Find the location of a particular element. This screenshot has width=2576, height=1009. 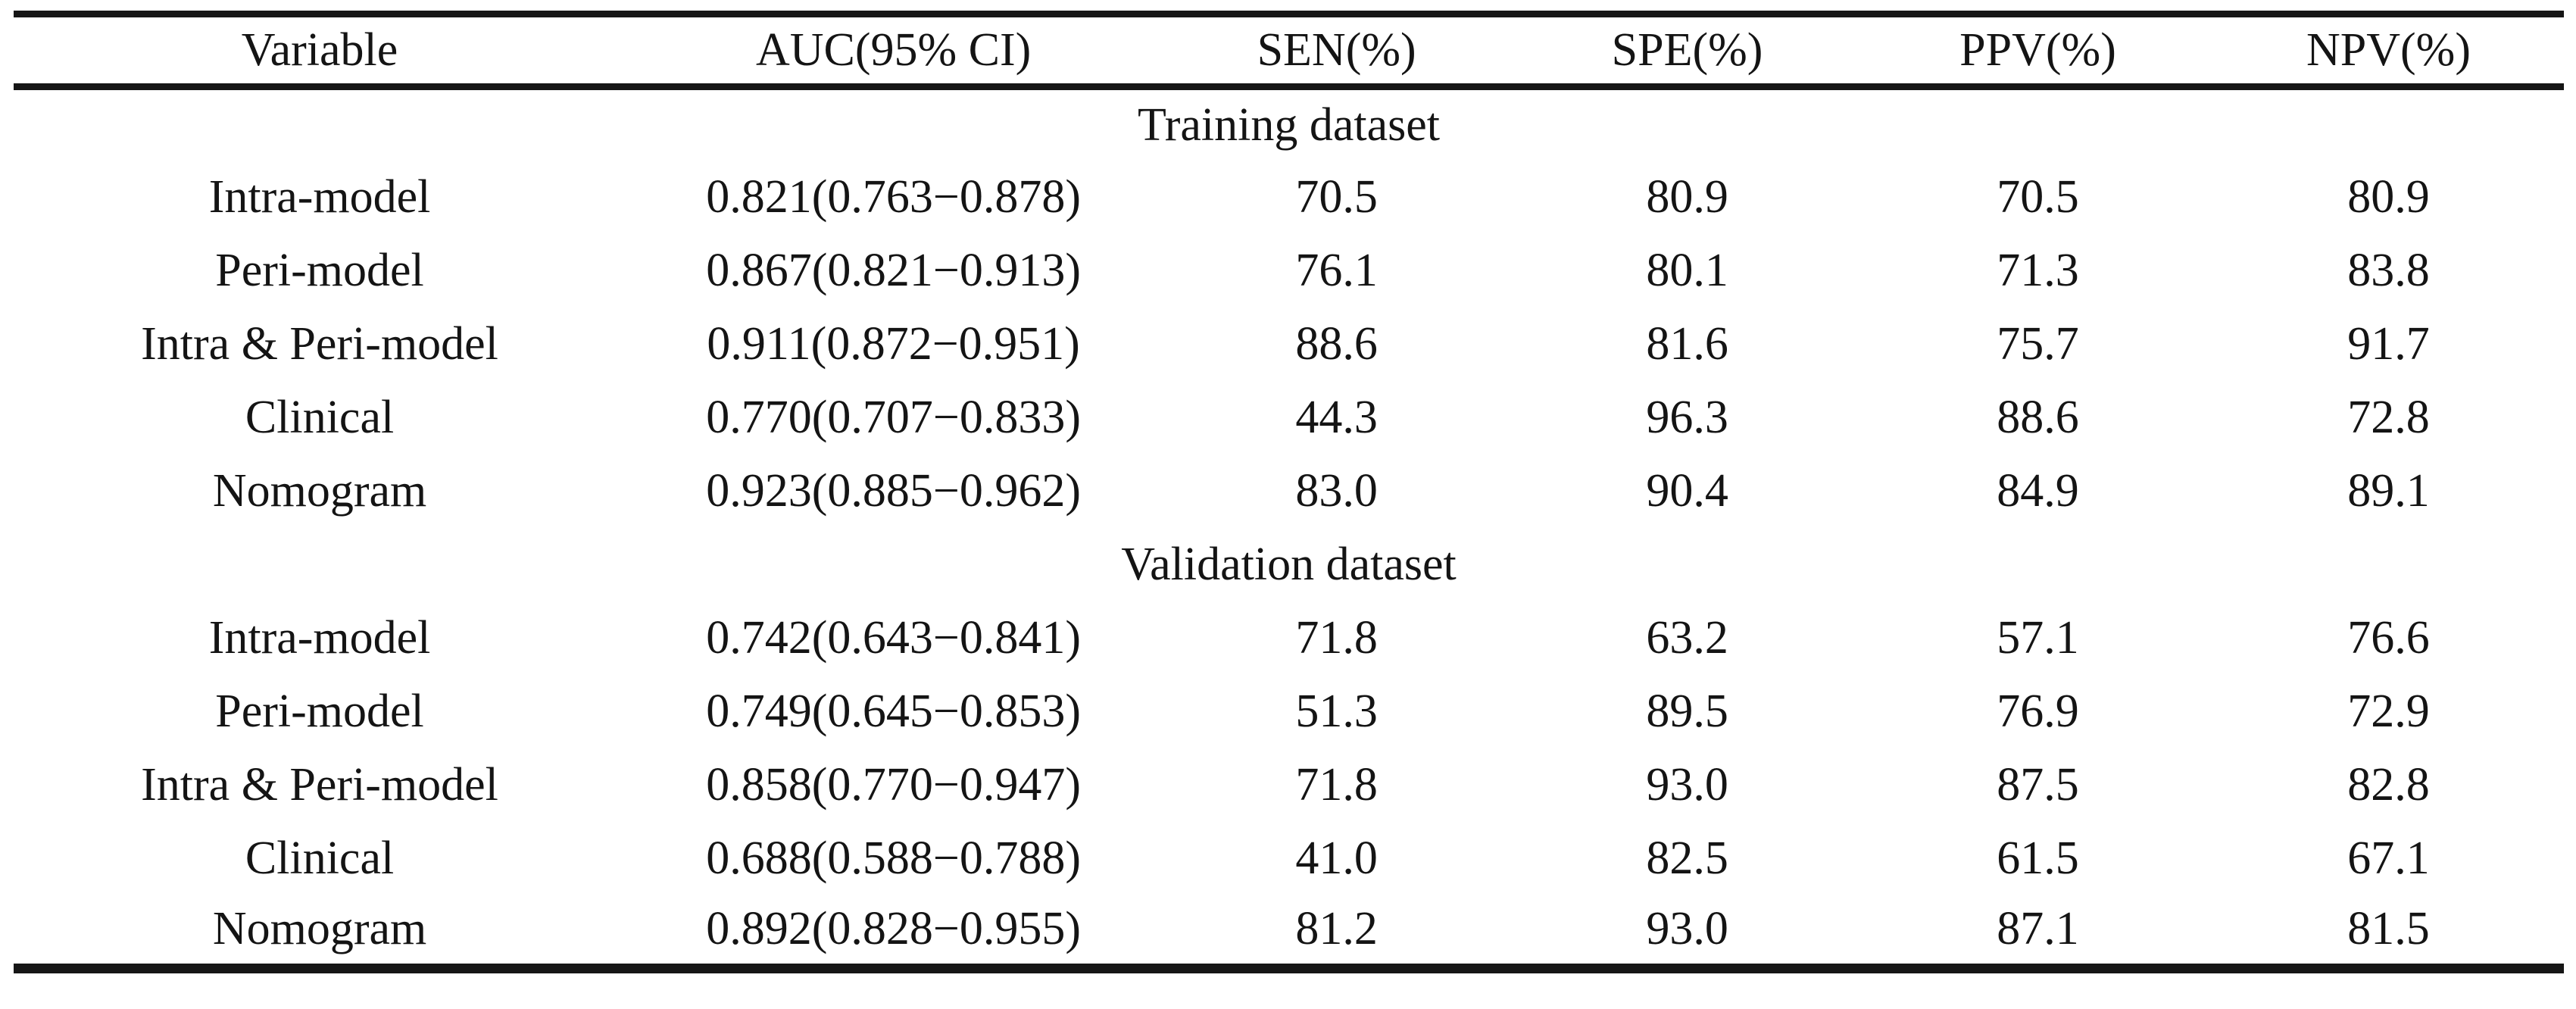

column-header-ppv: PPV(%) is located at coordinates (2038, 52).